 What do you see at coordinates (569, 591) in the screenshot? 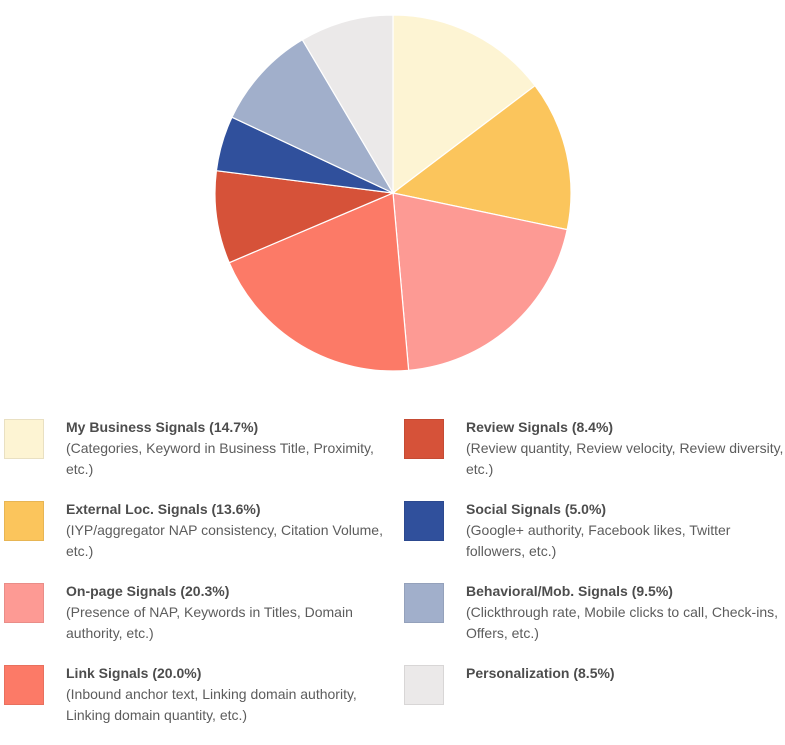
I see `legend-title: Behavioral/Mob. Signals (9.5%)` at bounding box center [569, 591].